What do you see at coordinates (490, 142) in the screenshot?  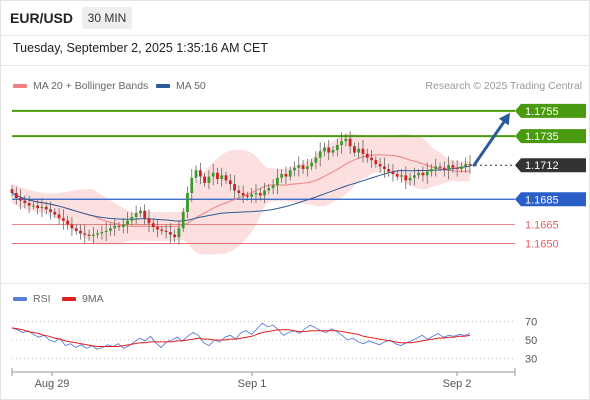 I see `projection-arrow-shaft` at bounding box center [490, 142].